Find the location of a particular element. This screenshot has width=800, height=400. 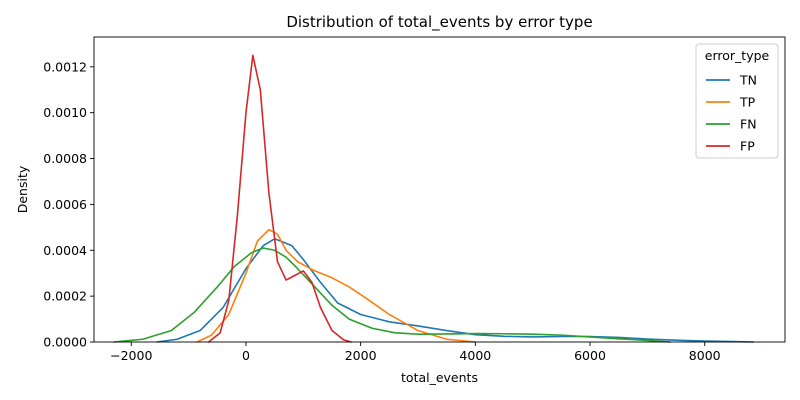

y-tick-label: 0.0006 is located at coordinates (65, 204).